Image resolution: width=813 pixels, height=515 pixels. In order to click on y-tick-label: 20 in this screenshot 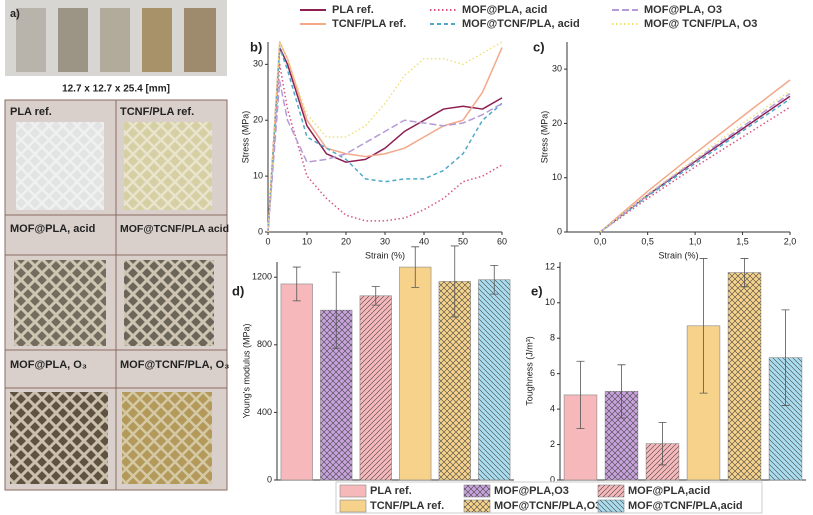, I will do `click(557, 123)`.